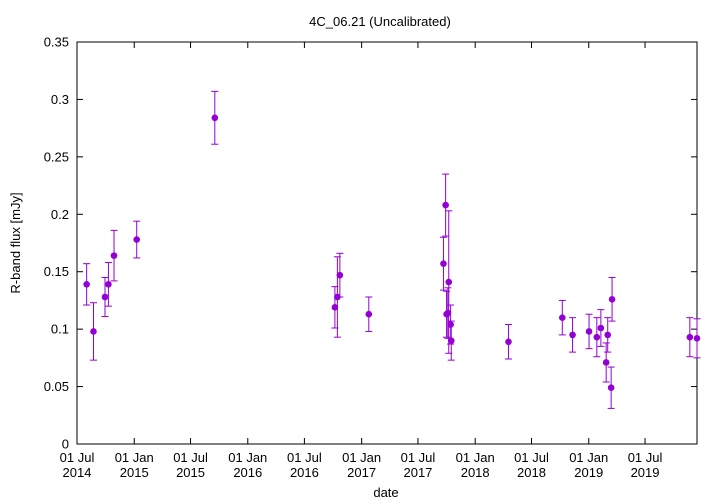  Describe the element at coordinates (385, 492) in the screenshot. I see `x-axis-title: date` at that location.